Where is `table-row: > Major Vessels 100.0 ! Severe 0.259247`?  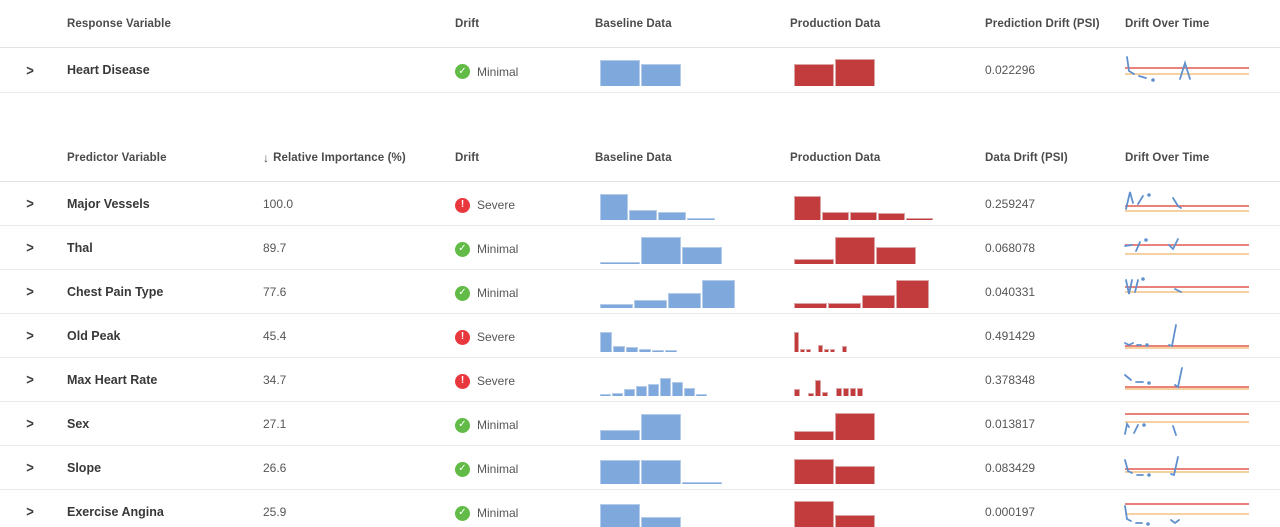
table-row: > Major Vessels 100.0 ! Severe 0.259247 is located at coordinates (640, 204).